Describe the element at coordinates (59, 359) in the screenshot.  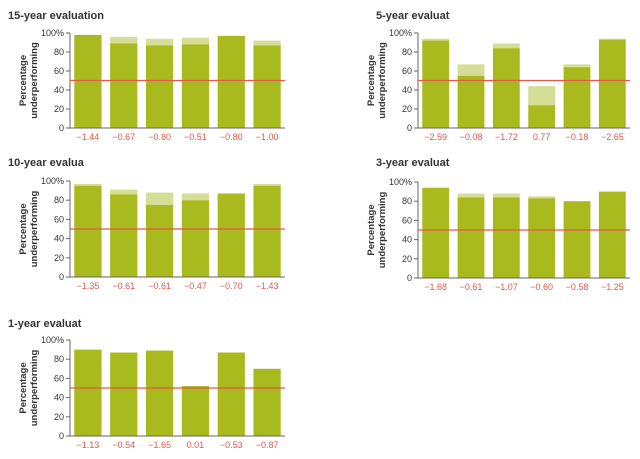
I see `panel-5-y-tick-label: 80` at that location.